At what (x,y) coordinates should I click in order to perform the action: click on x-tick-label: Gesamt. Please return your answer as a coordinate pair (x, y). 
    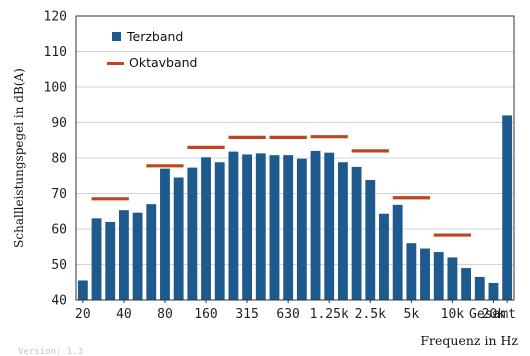
    Looking at the image, I should click on (492, 314).